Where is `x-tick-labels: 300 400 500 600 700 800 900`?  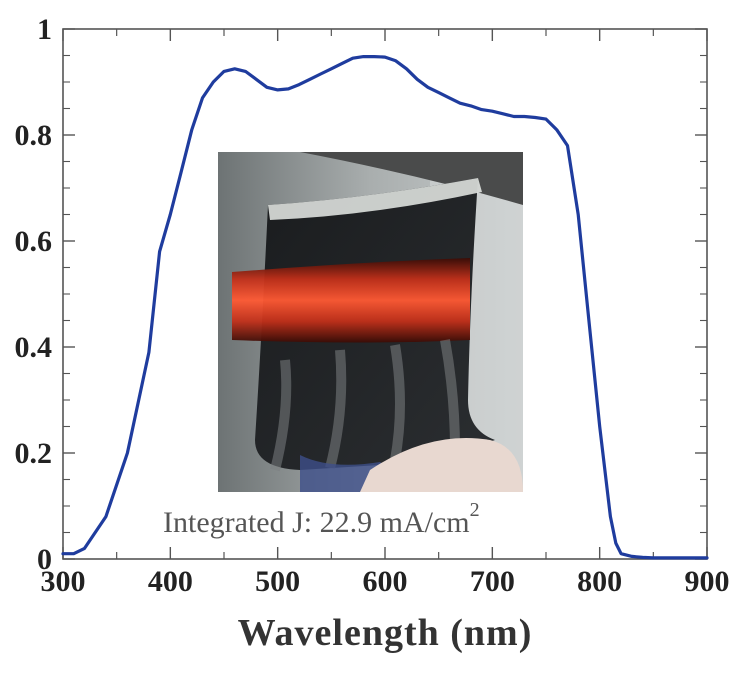
x-tick-labels: 300 400 500 600 700 800 900 is located at coordinates (385, 581).